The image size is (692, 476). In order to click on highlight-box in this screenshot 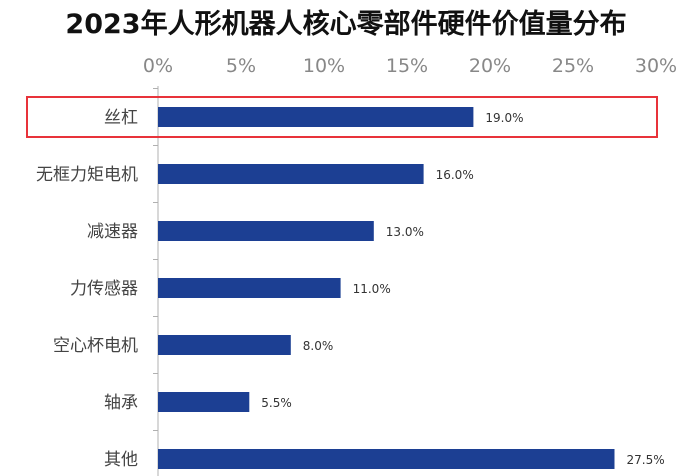, I will do `click(342, 117)`.